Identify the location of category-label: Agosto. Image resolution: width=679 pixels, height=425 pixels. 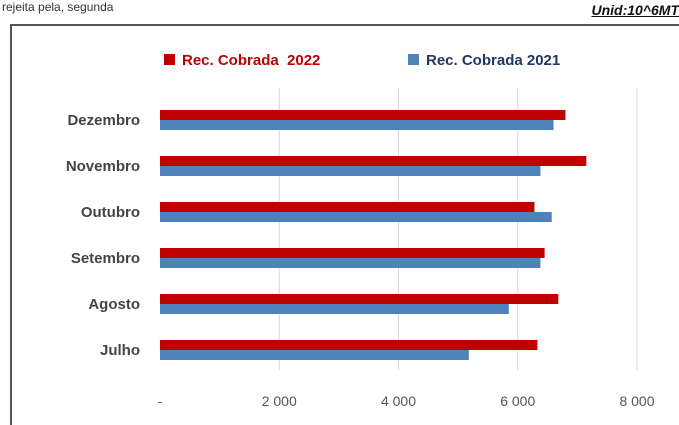
(114, 304).